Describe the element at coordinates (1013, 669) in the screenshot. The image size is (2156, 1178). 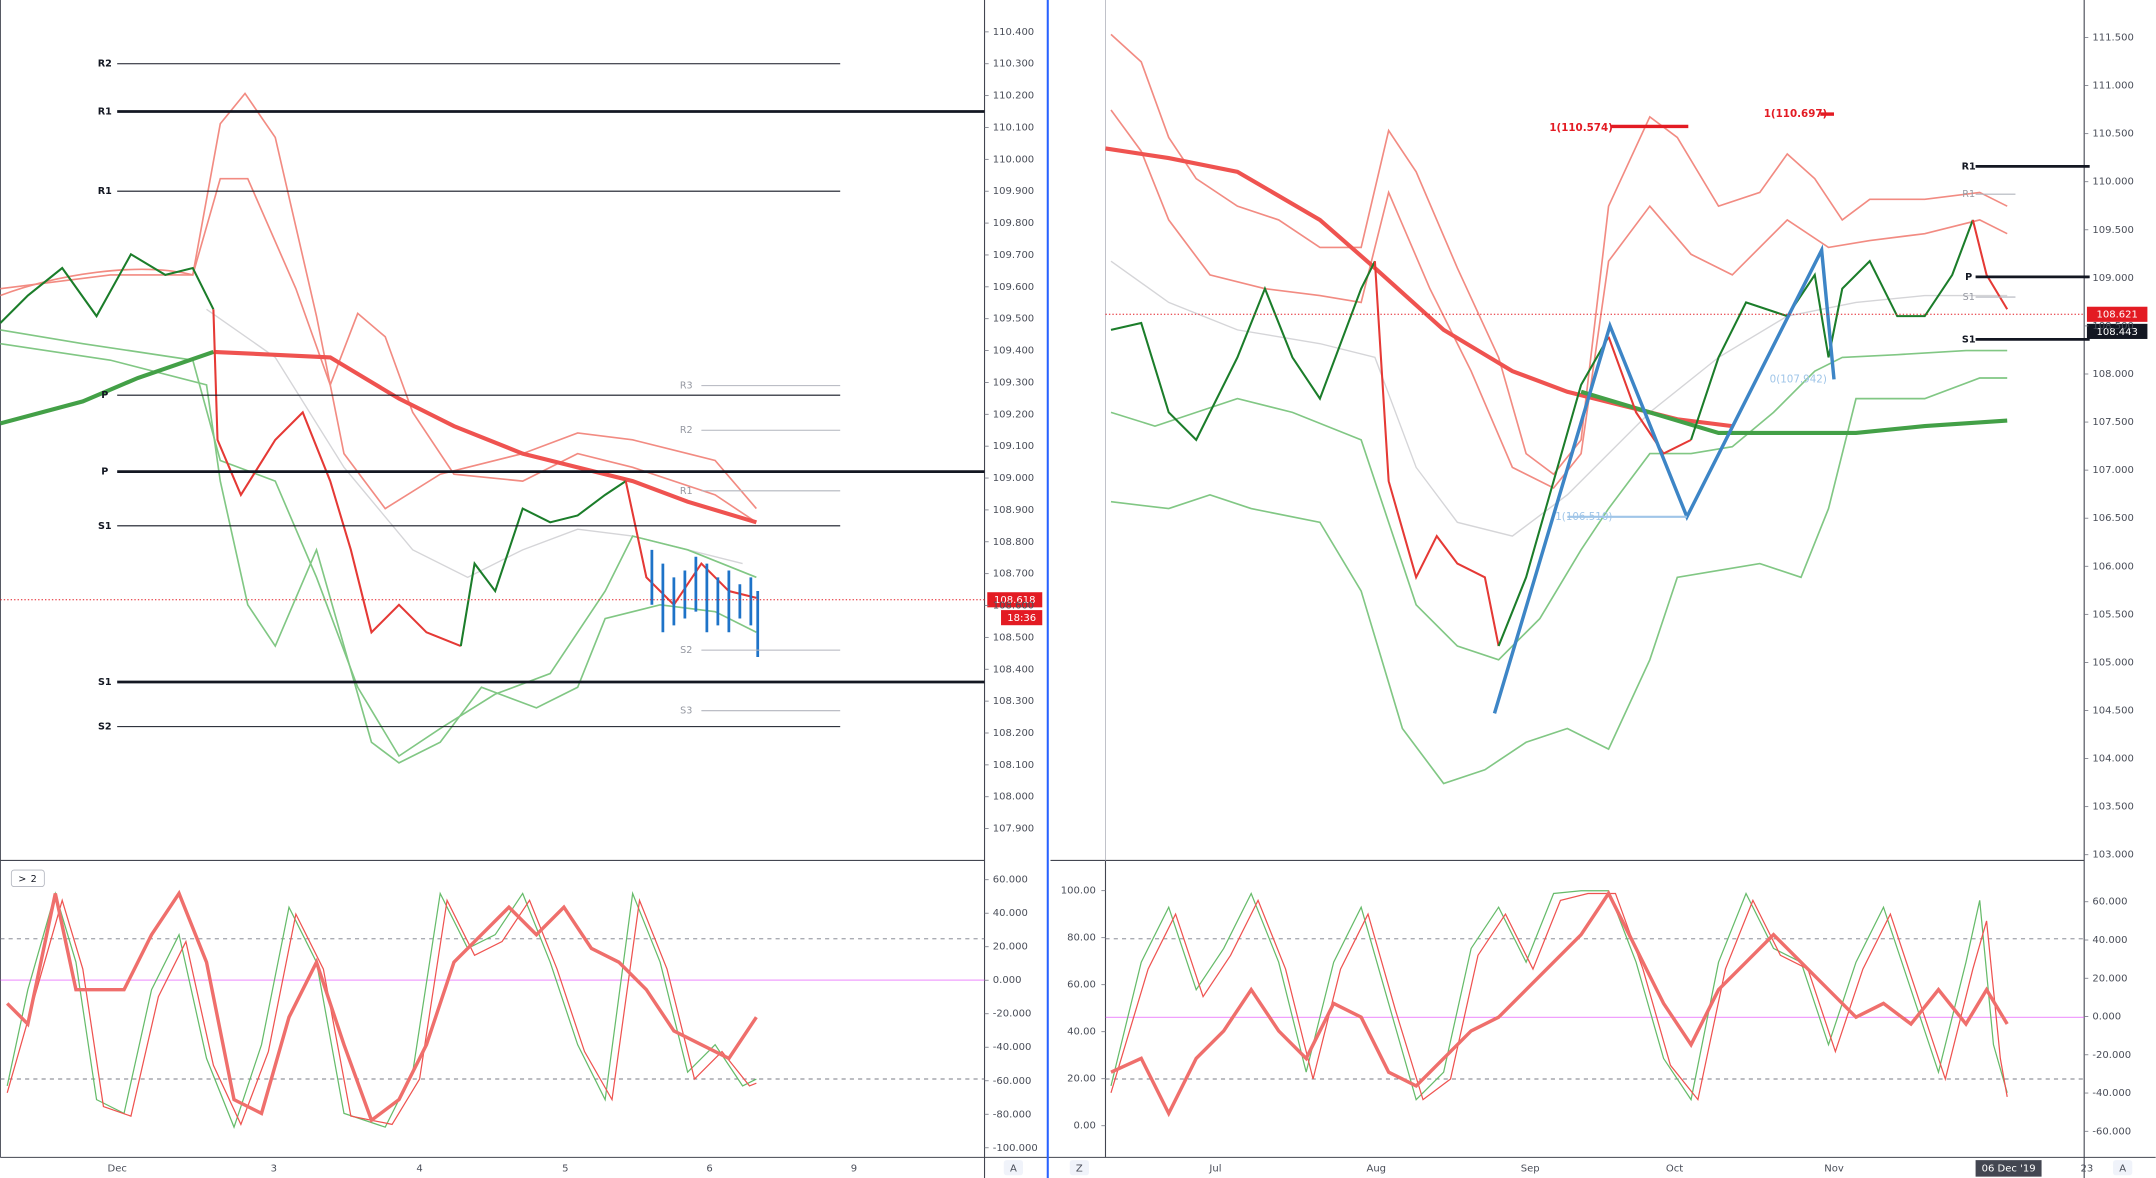
I see `y-tick-label: 108.400` at that location.